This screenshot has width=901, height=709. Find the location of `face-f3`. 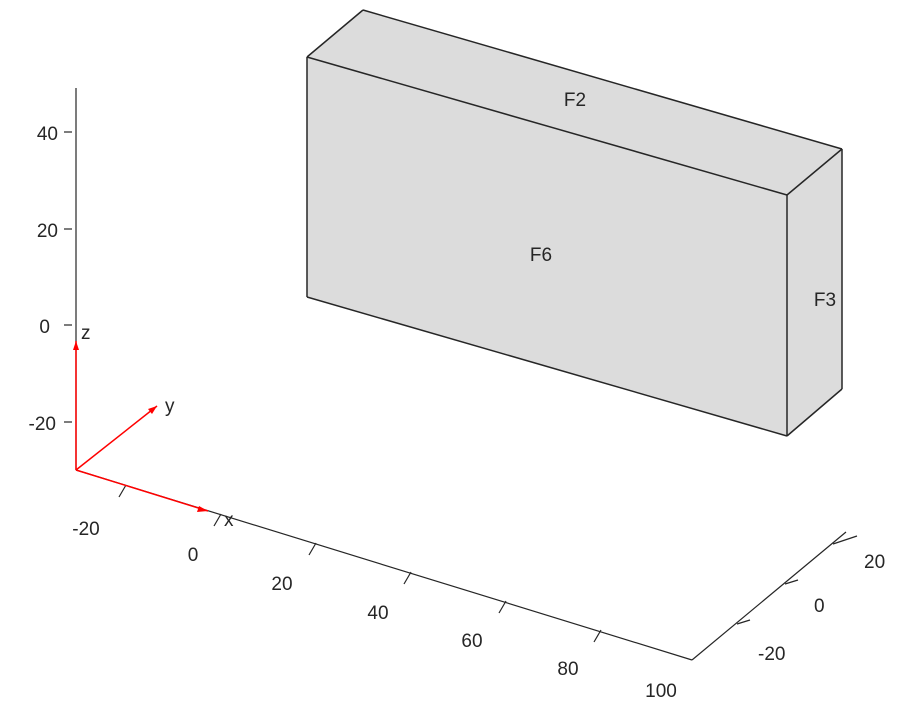

face-f3 is located at coordinates (814, 292).